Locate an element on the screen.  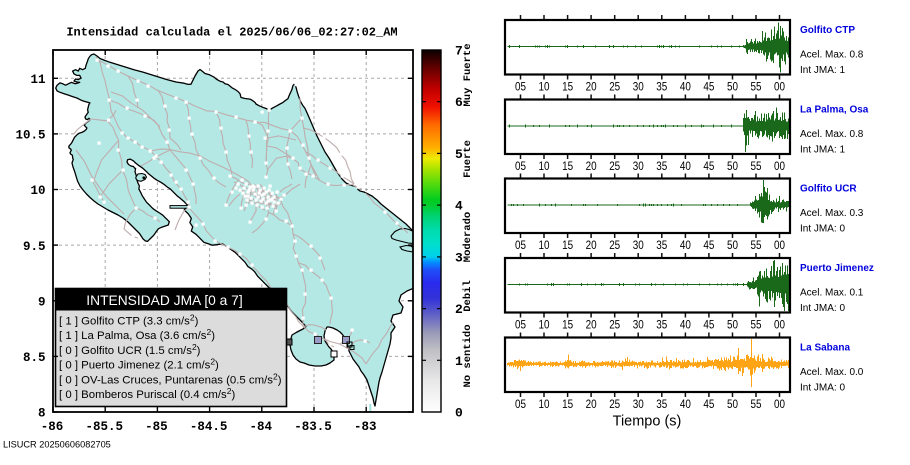
svg-text: Tiempo (s) is located at coordinates (647, 422).